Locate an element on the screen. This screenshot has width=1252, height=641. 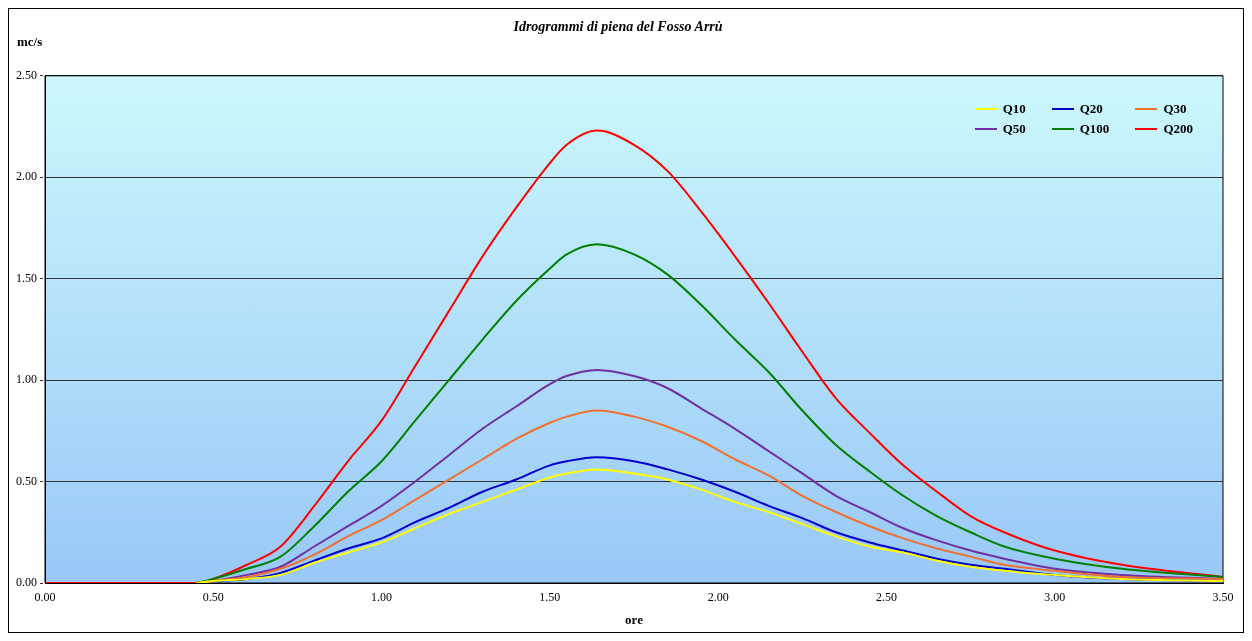
legend-label: Q200 is located at coordinates (1178, 129).